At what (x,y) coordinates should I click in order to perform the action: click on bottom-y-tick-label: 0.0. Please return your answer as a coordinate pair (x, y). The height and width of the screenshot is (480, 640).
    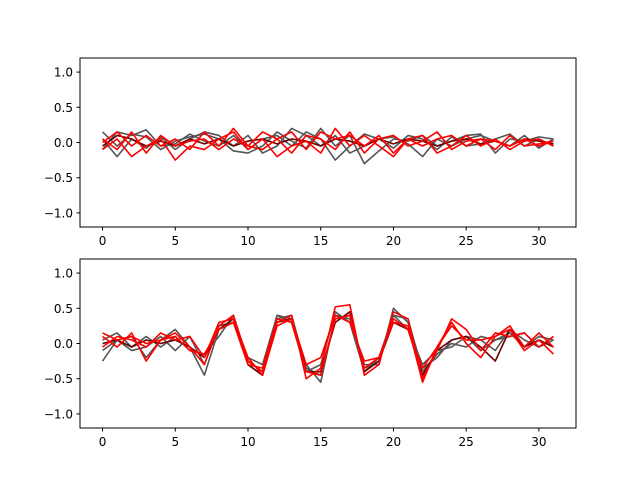
    Looking at the image, I should click on (63, 344).